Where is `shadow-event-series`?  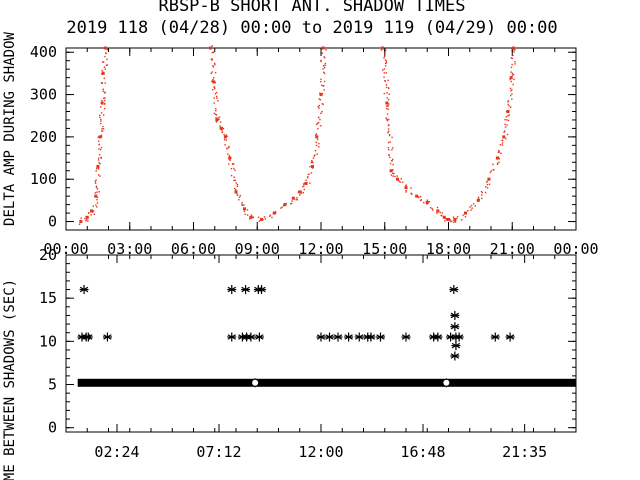
shadow-event-series is located at coordinates (448, 134).